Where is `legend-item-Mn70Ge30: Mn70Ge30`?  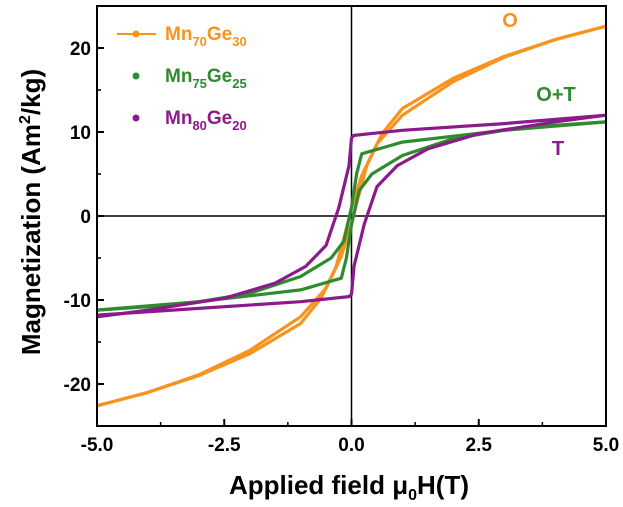
legend-item-Mn70Ge30: Mn70Ge30 is located at coordinates (182, 36).